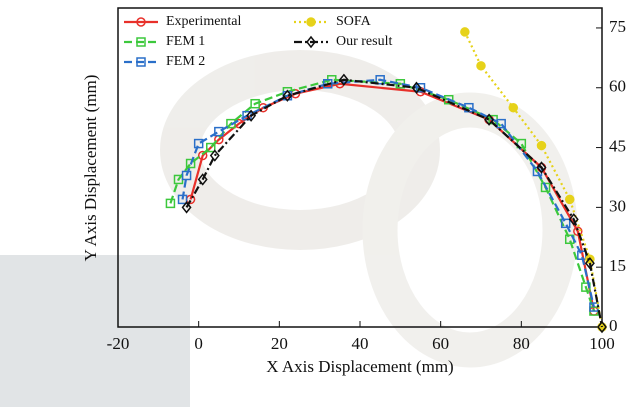 Image resolution: width=628 pixels, height=407 pixels. Describe the element at coordinates (364, 41) in the screenshot. I see `legend-label: Our result` at that location.